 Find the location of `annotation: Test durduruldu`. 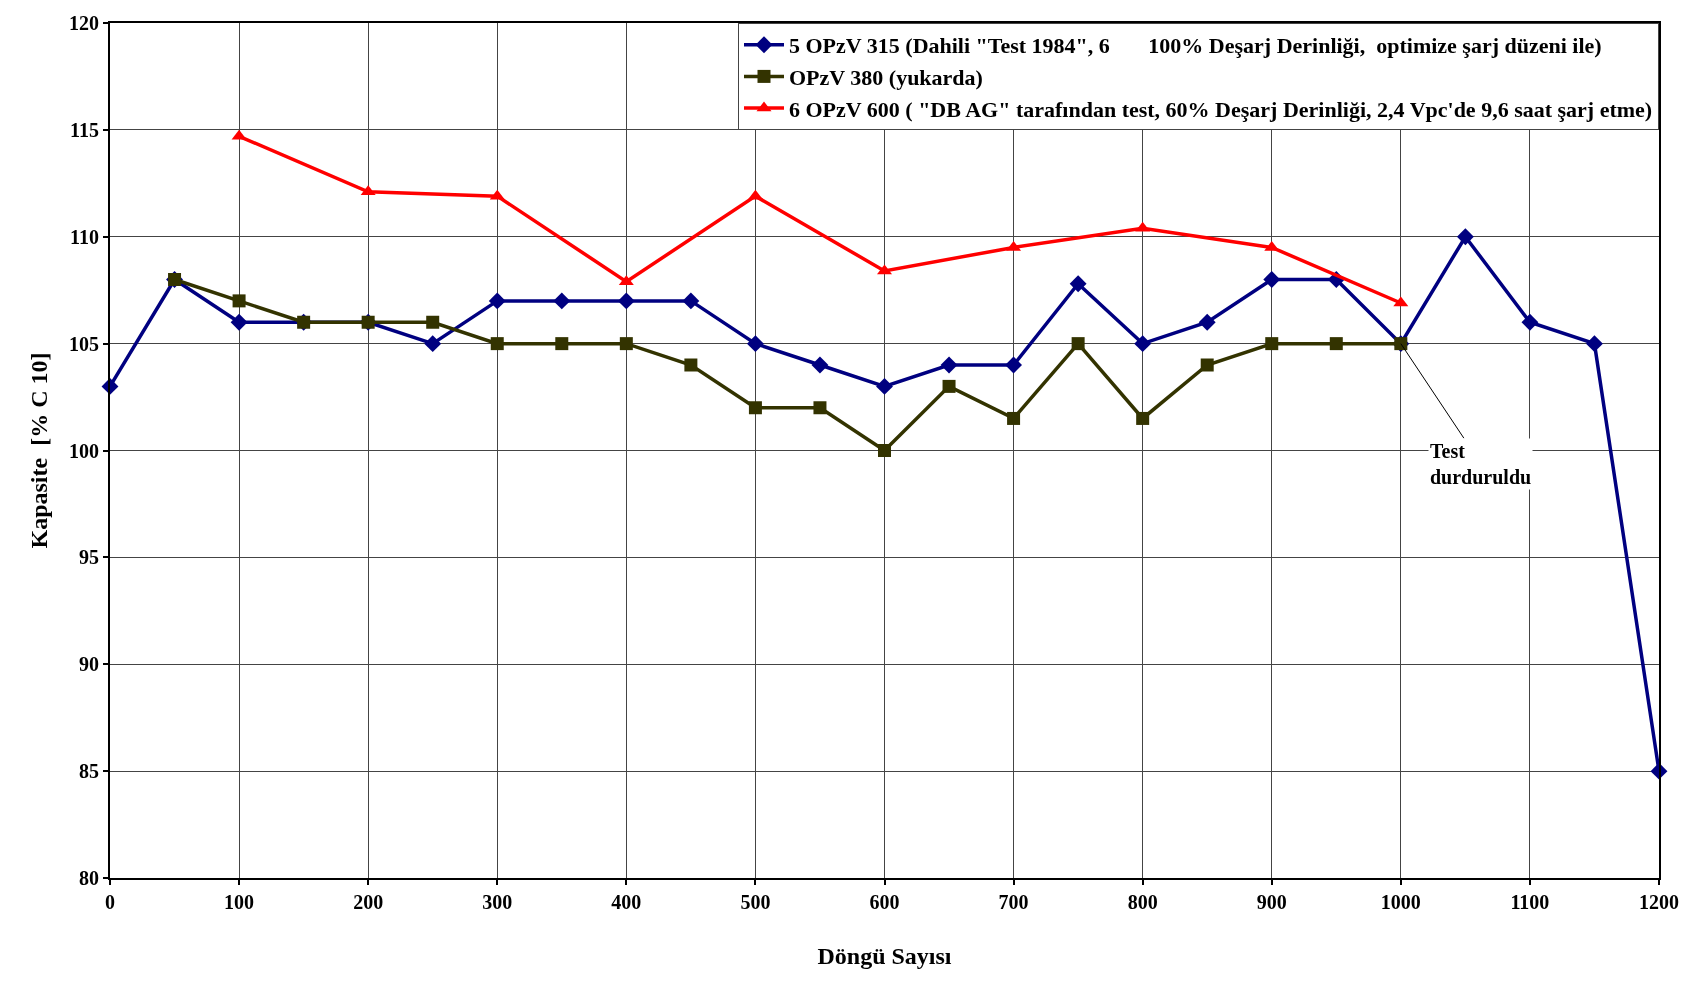

annotation: Test durduruldu is located at coordinates (1481, 464).